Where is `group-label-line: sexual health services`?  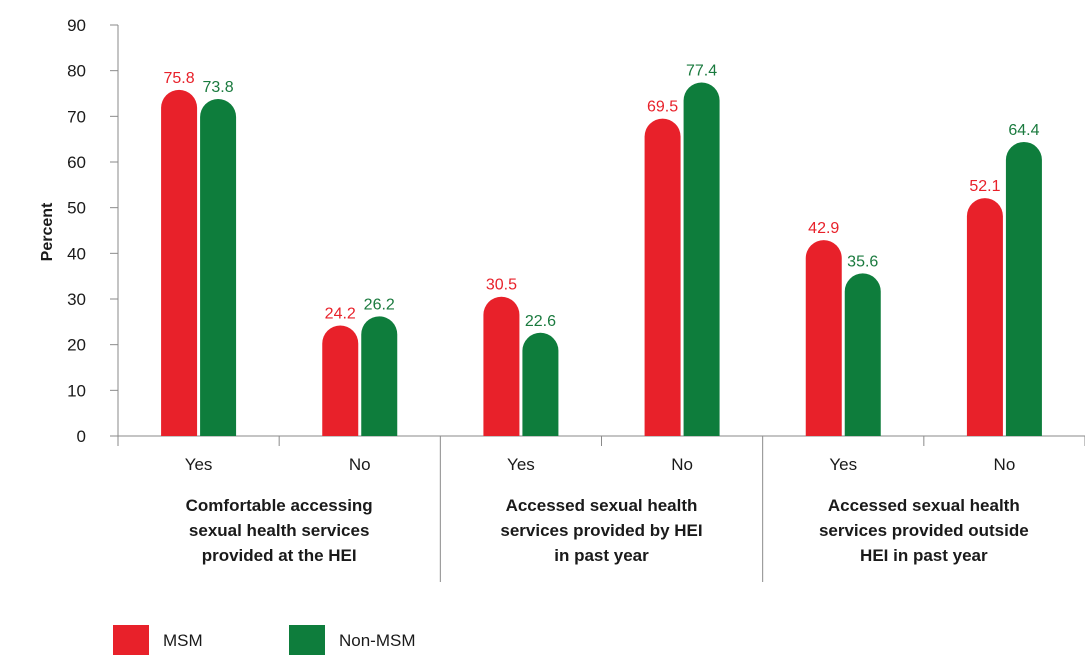
group-label-line: sexual health services is located at coordinates (279, 530).